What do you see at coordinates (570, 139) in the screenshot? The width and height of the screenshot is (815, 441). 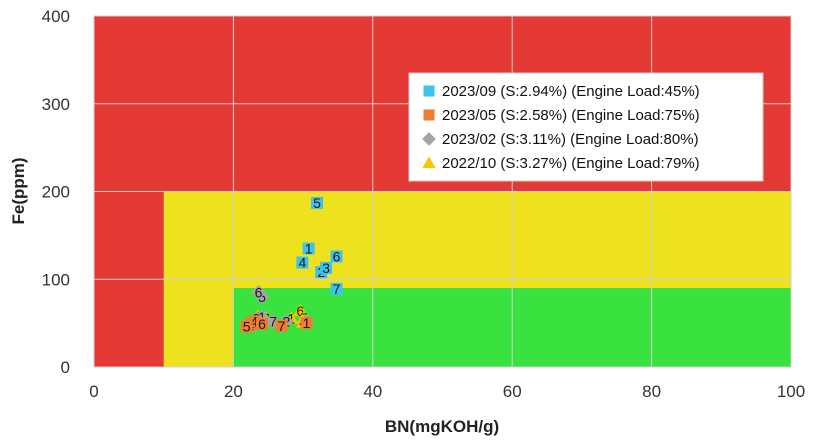 I see `legend-entry: 2023/02 (S:3.11%) (Engine Load:80%)` at bounding box center [570, 139].